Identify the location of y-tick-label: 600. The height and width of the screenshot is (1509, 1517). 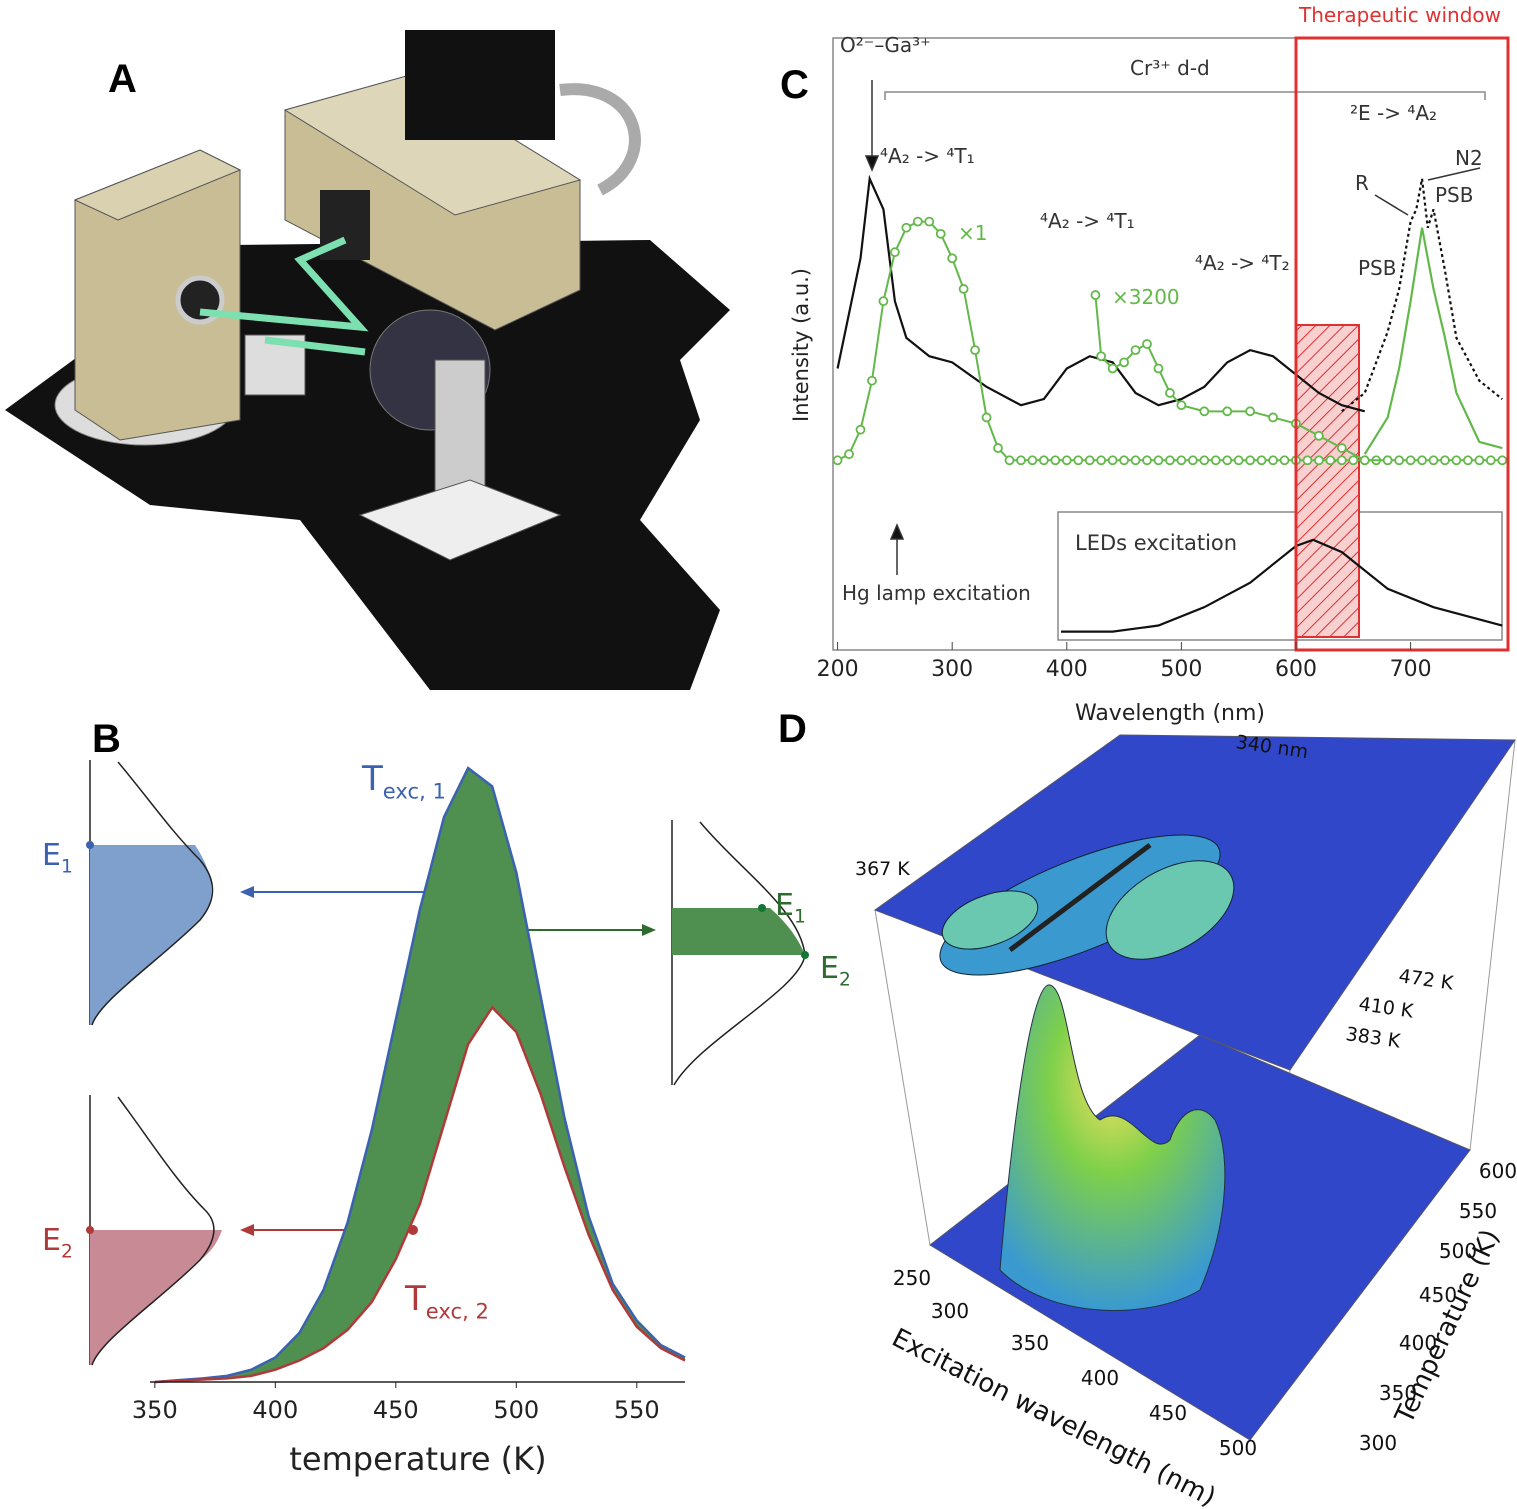
(1498, 1171).